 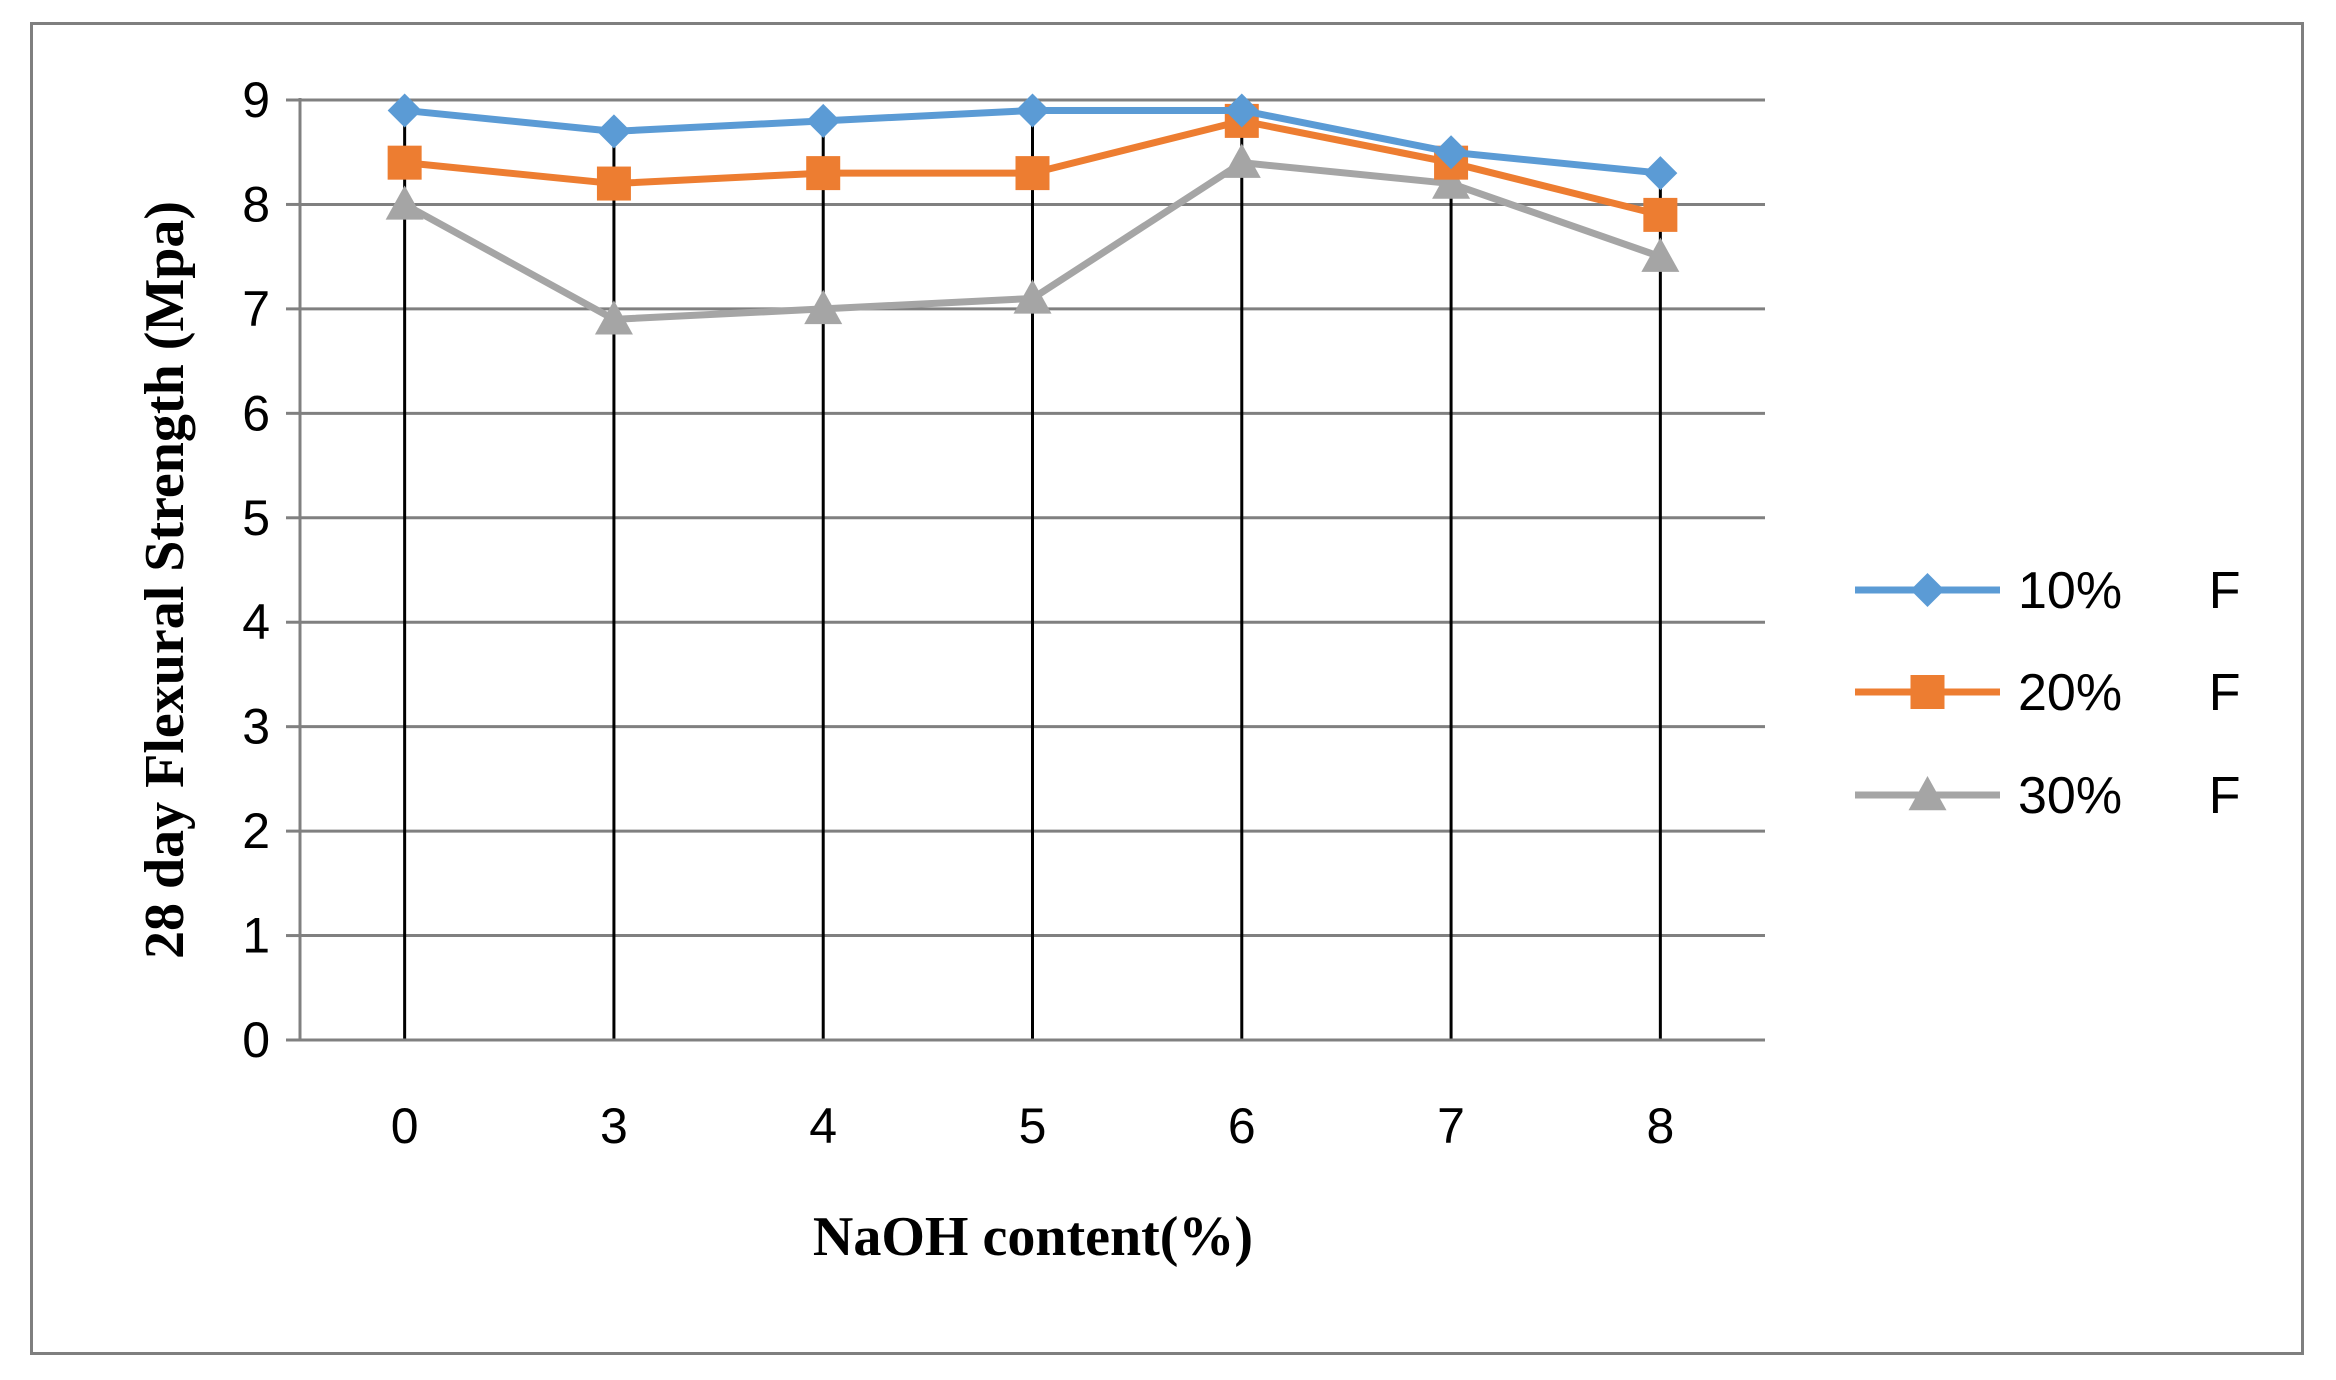 What do you see at coordinates (256, 309) in the screenshot?
I see `y-tick-label: 7` at bounding box center [256, 309].